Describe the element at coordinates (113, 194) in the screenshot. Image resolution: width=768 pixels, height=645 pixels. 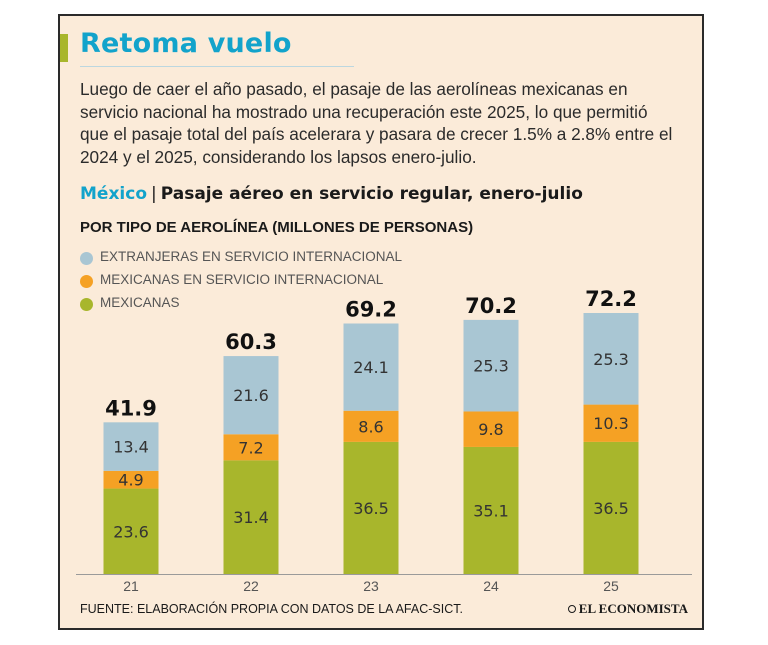
I see `chart-heading-region: México` at that location.